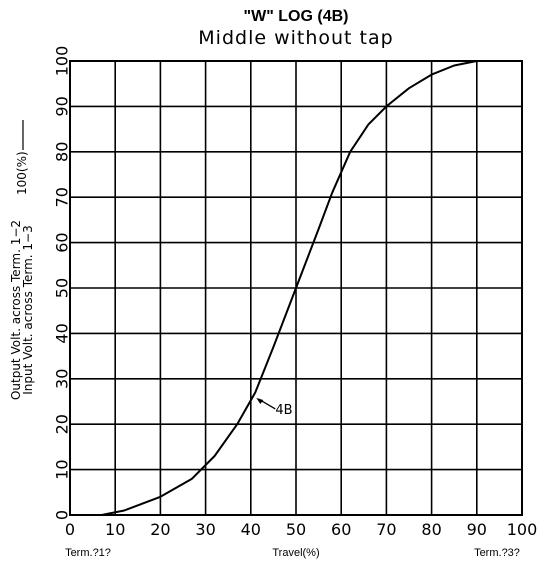 This screenshot has height=565, width=541. What do you see at coordinates (22, 173) in the screenshot?
I see `y-axis-label-suffix: 100(%)` at bounding box center [22, 173].